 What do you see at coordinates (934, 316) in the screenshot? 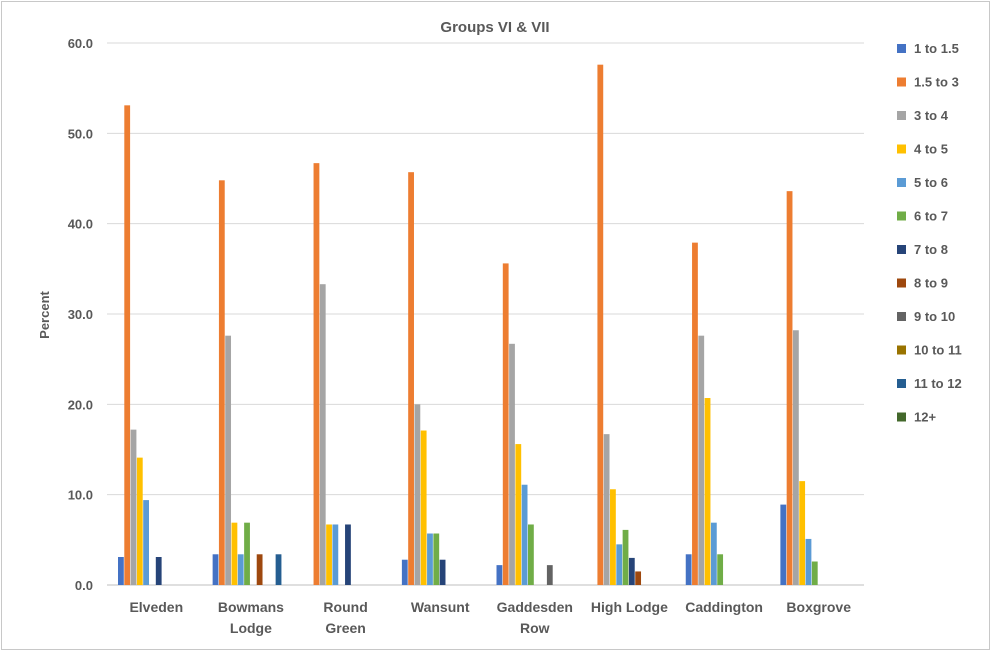
I see `legend-label: 9 to 10` at bounding box center [934, 316].